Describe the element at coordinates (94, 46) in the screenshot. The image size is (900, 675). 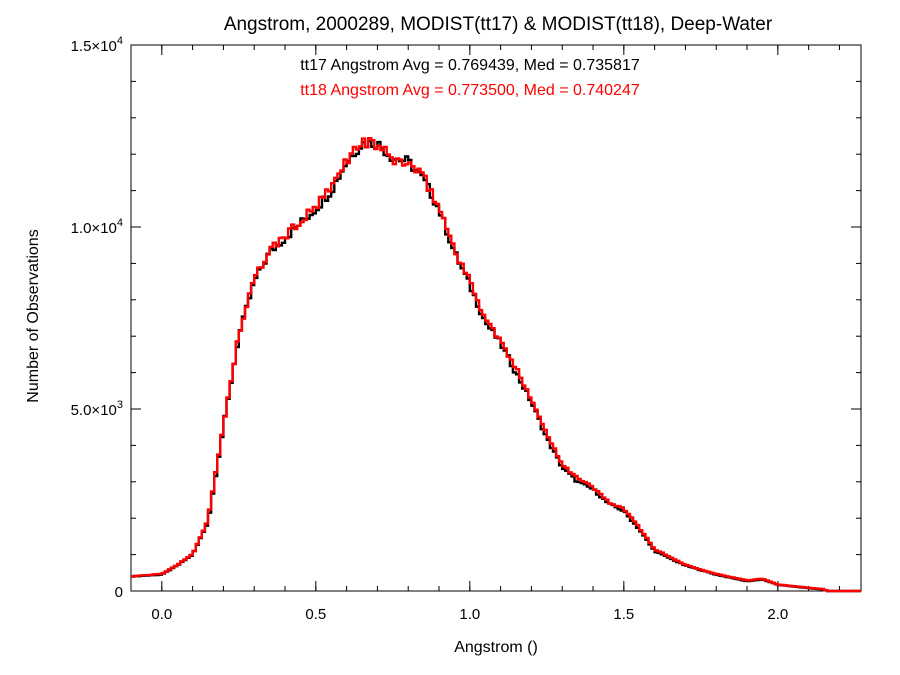
I see `y-tick-mantissa: 1.5×10` at that location.